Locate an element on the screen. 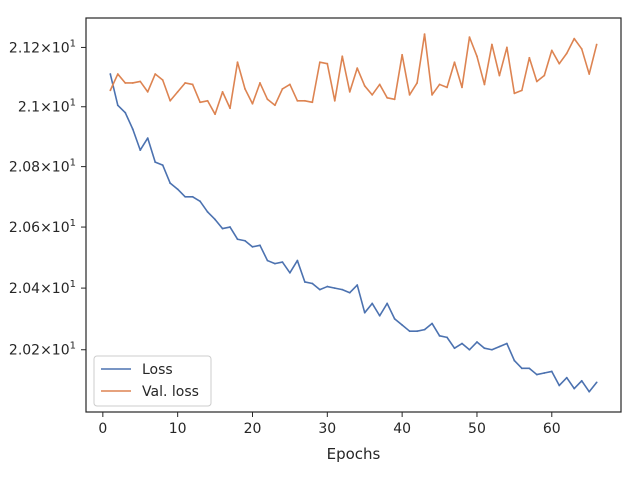  legend-label-loss: Loss is located at coordinates (157, 370).